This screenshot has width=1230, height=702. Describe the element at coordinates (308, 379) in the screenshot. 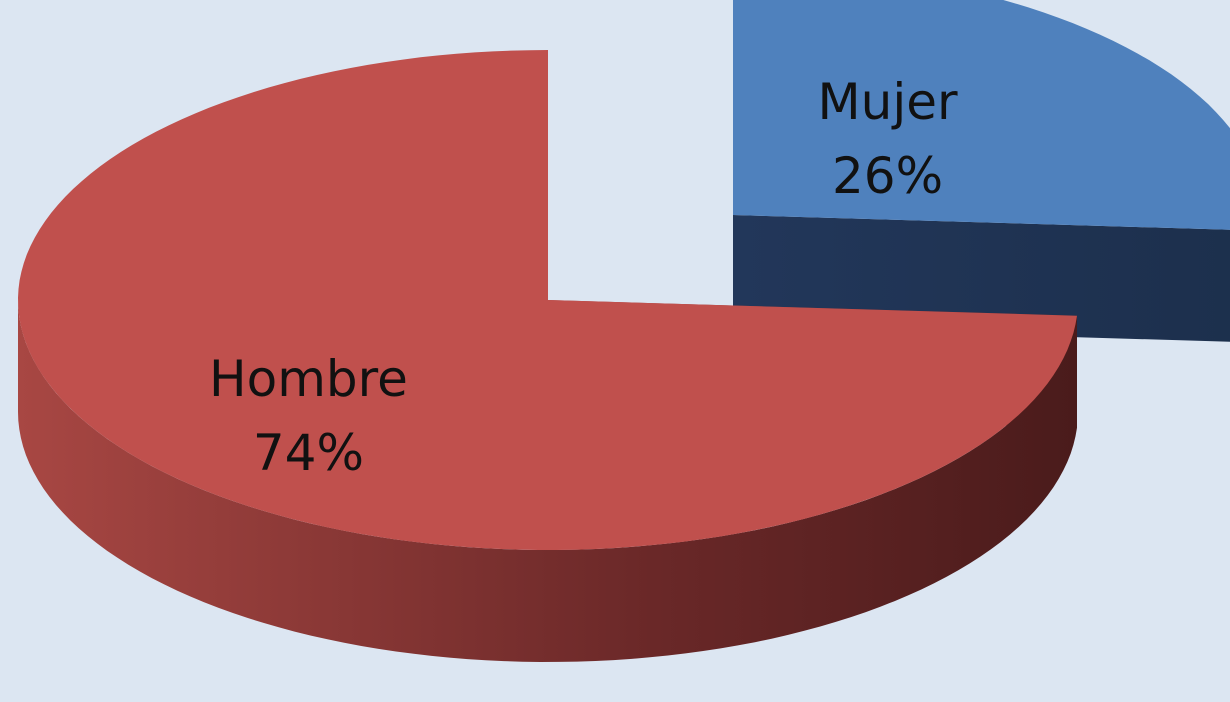

I see `slice-label: Hombre` at that location.